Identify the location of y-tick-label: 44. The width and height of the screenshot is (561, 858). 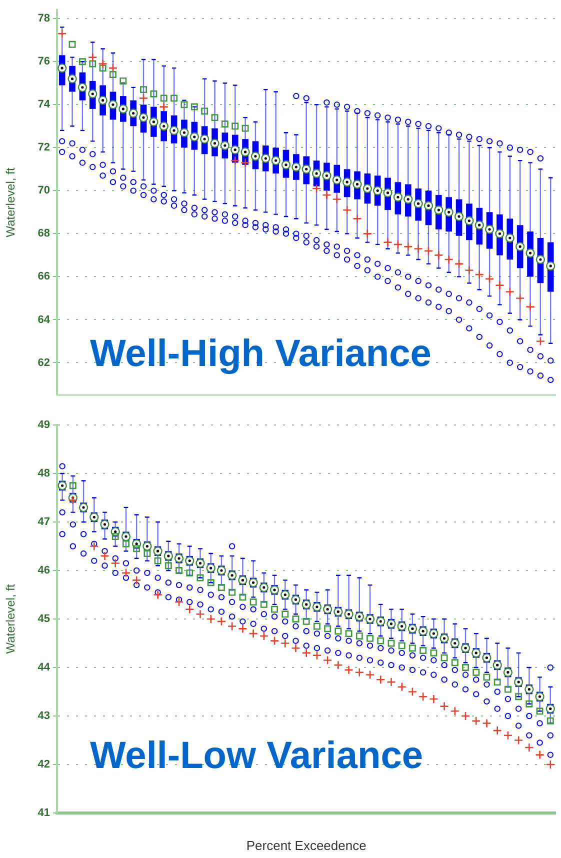
(44, 668).